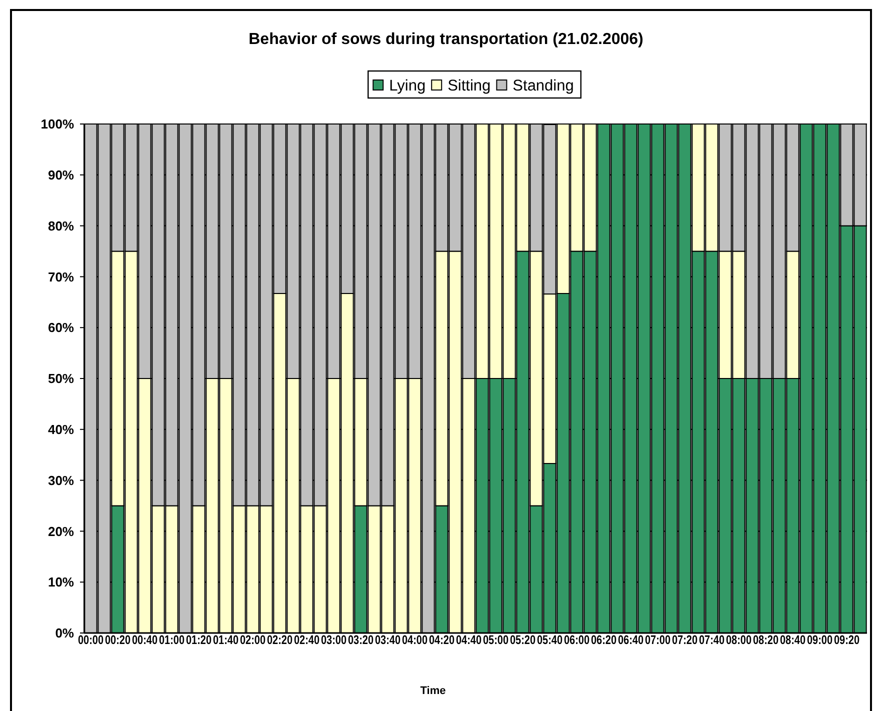  I want to click on legend-label: Standing, so click(543, 85).